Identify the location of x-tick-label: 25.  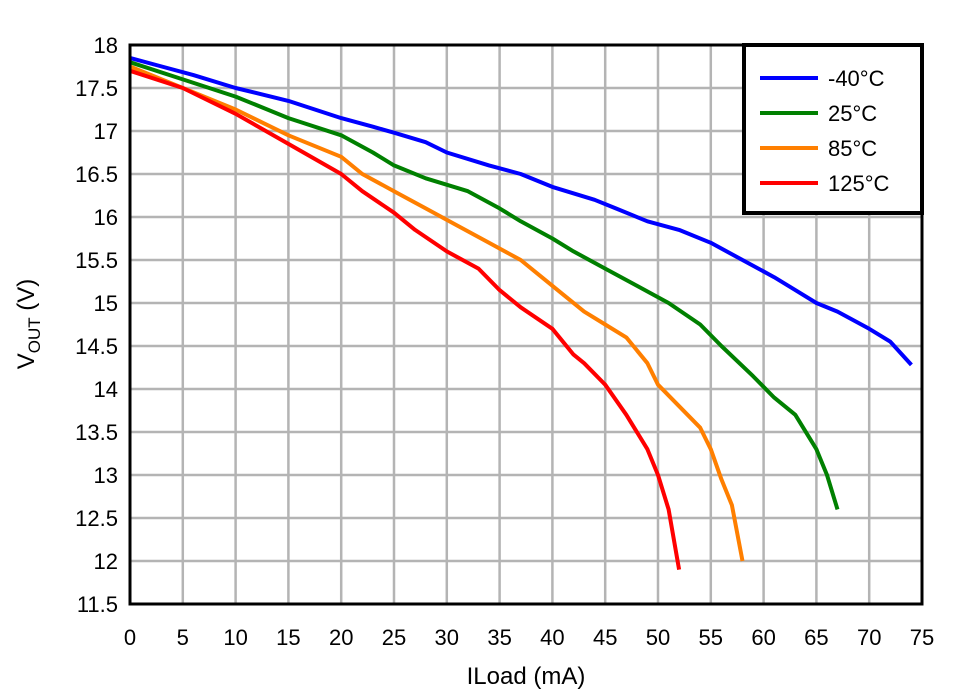
(394, 637).